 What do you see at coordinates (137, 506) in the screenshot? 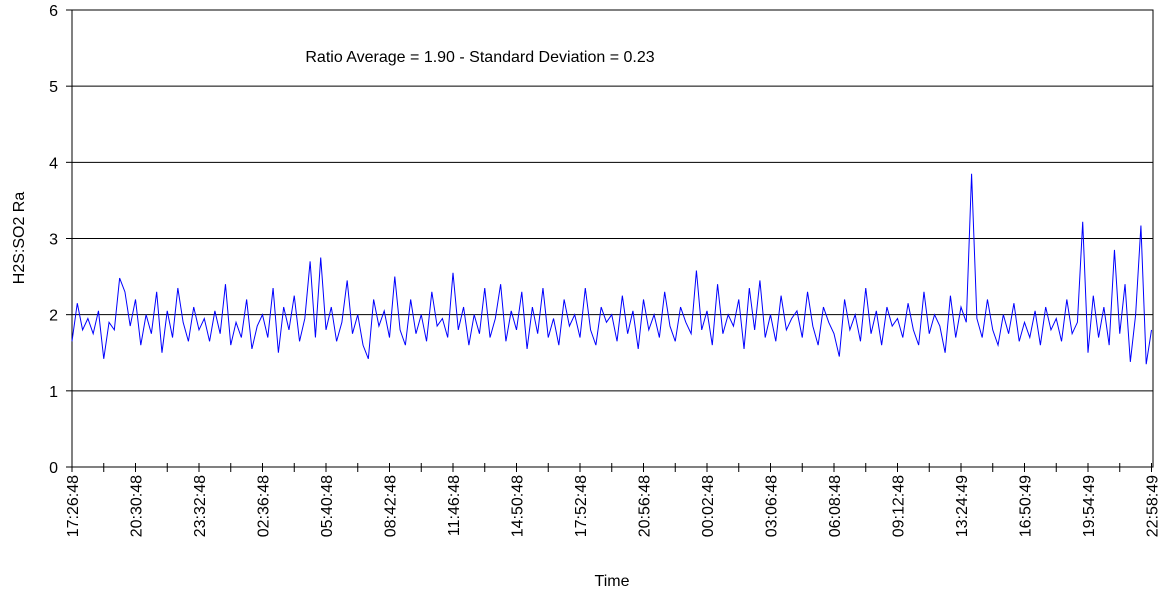
I see `x-tick-label: 20:30:48` at bounding box center [137, 506].